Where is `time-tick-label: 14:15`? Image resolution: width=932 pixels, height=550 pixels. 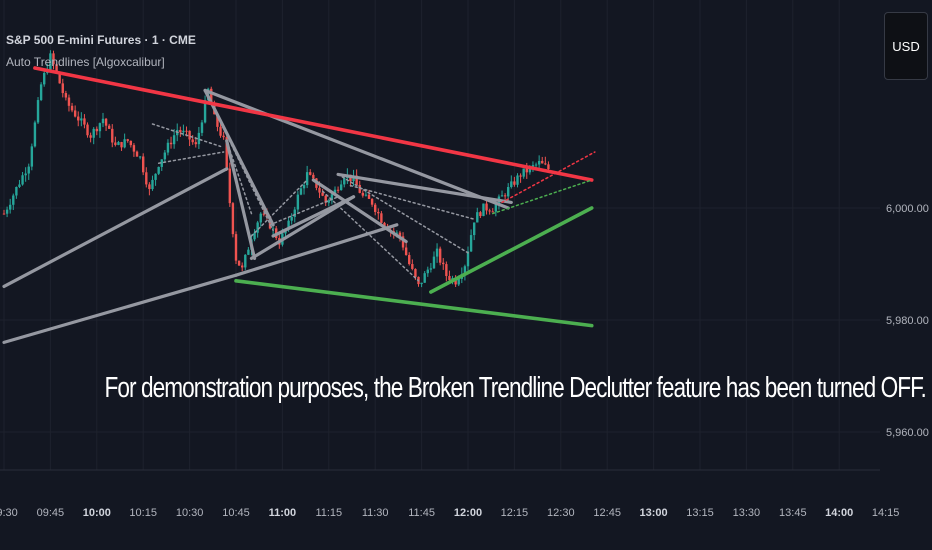 time-tick-label: 14:15 is located at coordinates (886, 513).